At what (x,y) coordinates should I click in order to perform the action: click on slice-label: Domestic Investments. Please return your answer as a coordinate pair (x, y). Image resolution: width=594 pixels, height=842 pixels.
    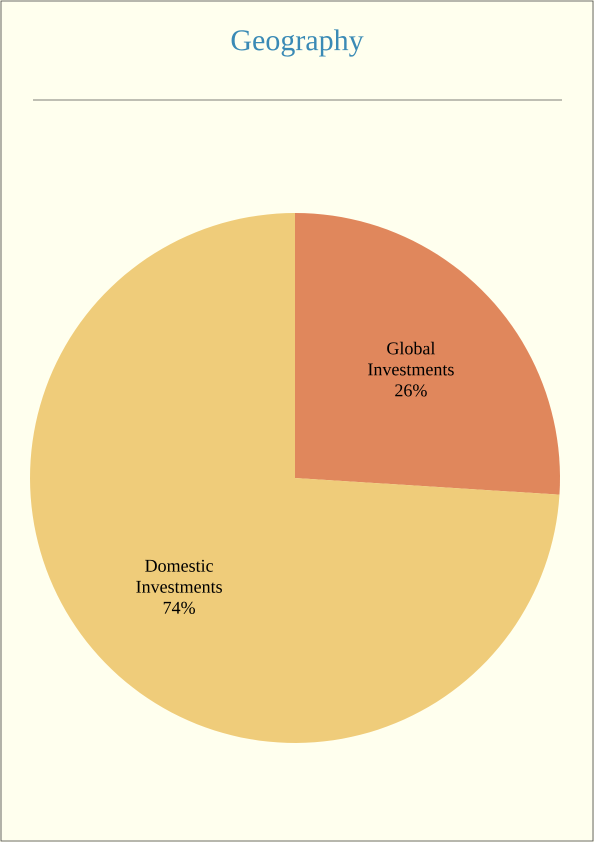
    Looking at the image, I should click on (179, 576).